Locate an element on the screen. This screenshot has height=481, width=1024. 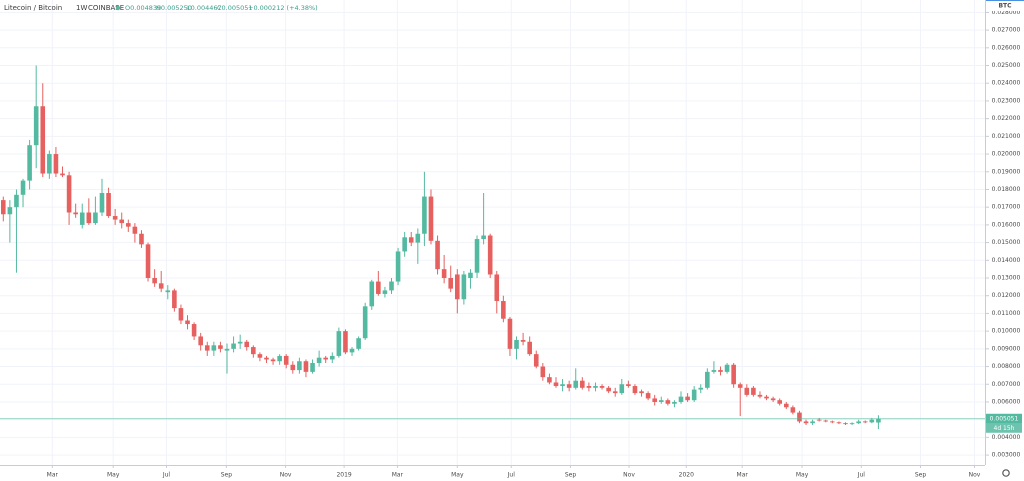
y-tick-label: 0.027000 is located at coordinates (1006, 30).